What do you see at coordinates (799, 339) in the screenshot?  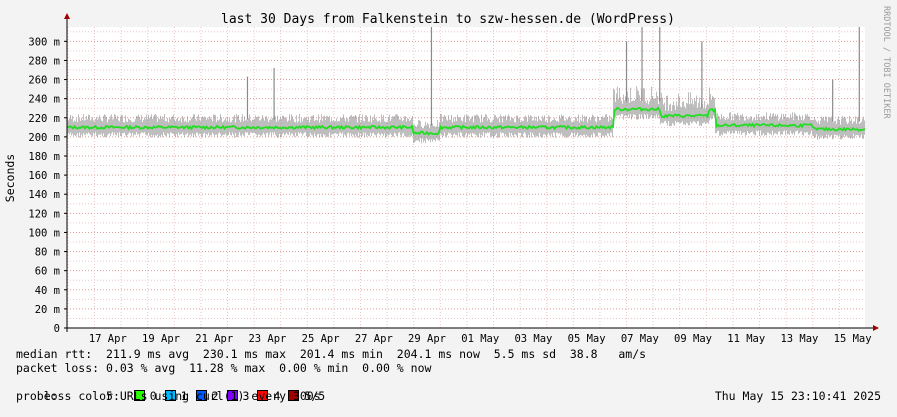 I see `x-tick-label: 13 May` at bounding box center [799, 339].